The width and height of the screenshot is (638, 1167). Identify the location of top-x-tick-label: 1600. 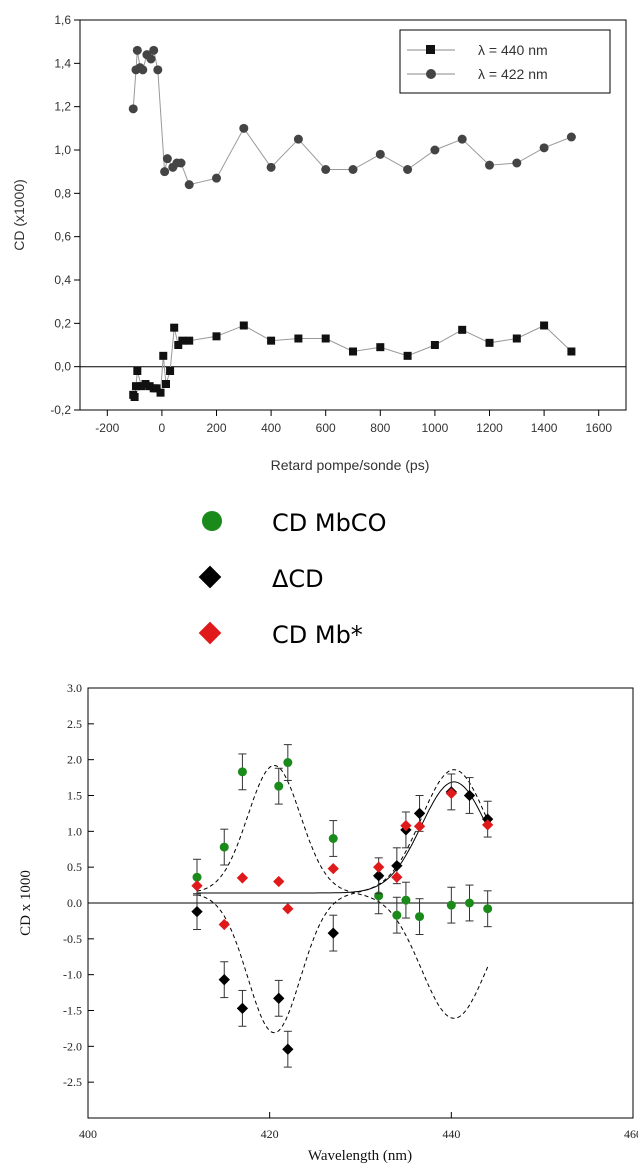
(598, 428).